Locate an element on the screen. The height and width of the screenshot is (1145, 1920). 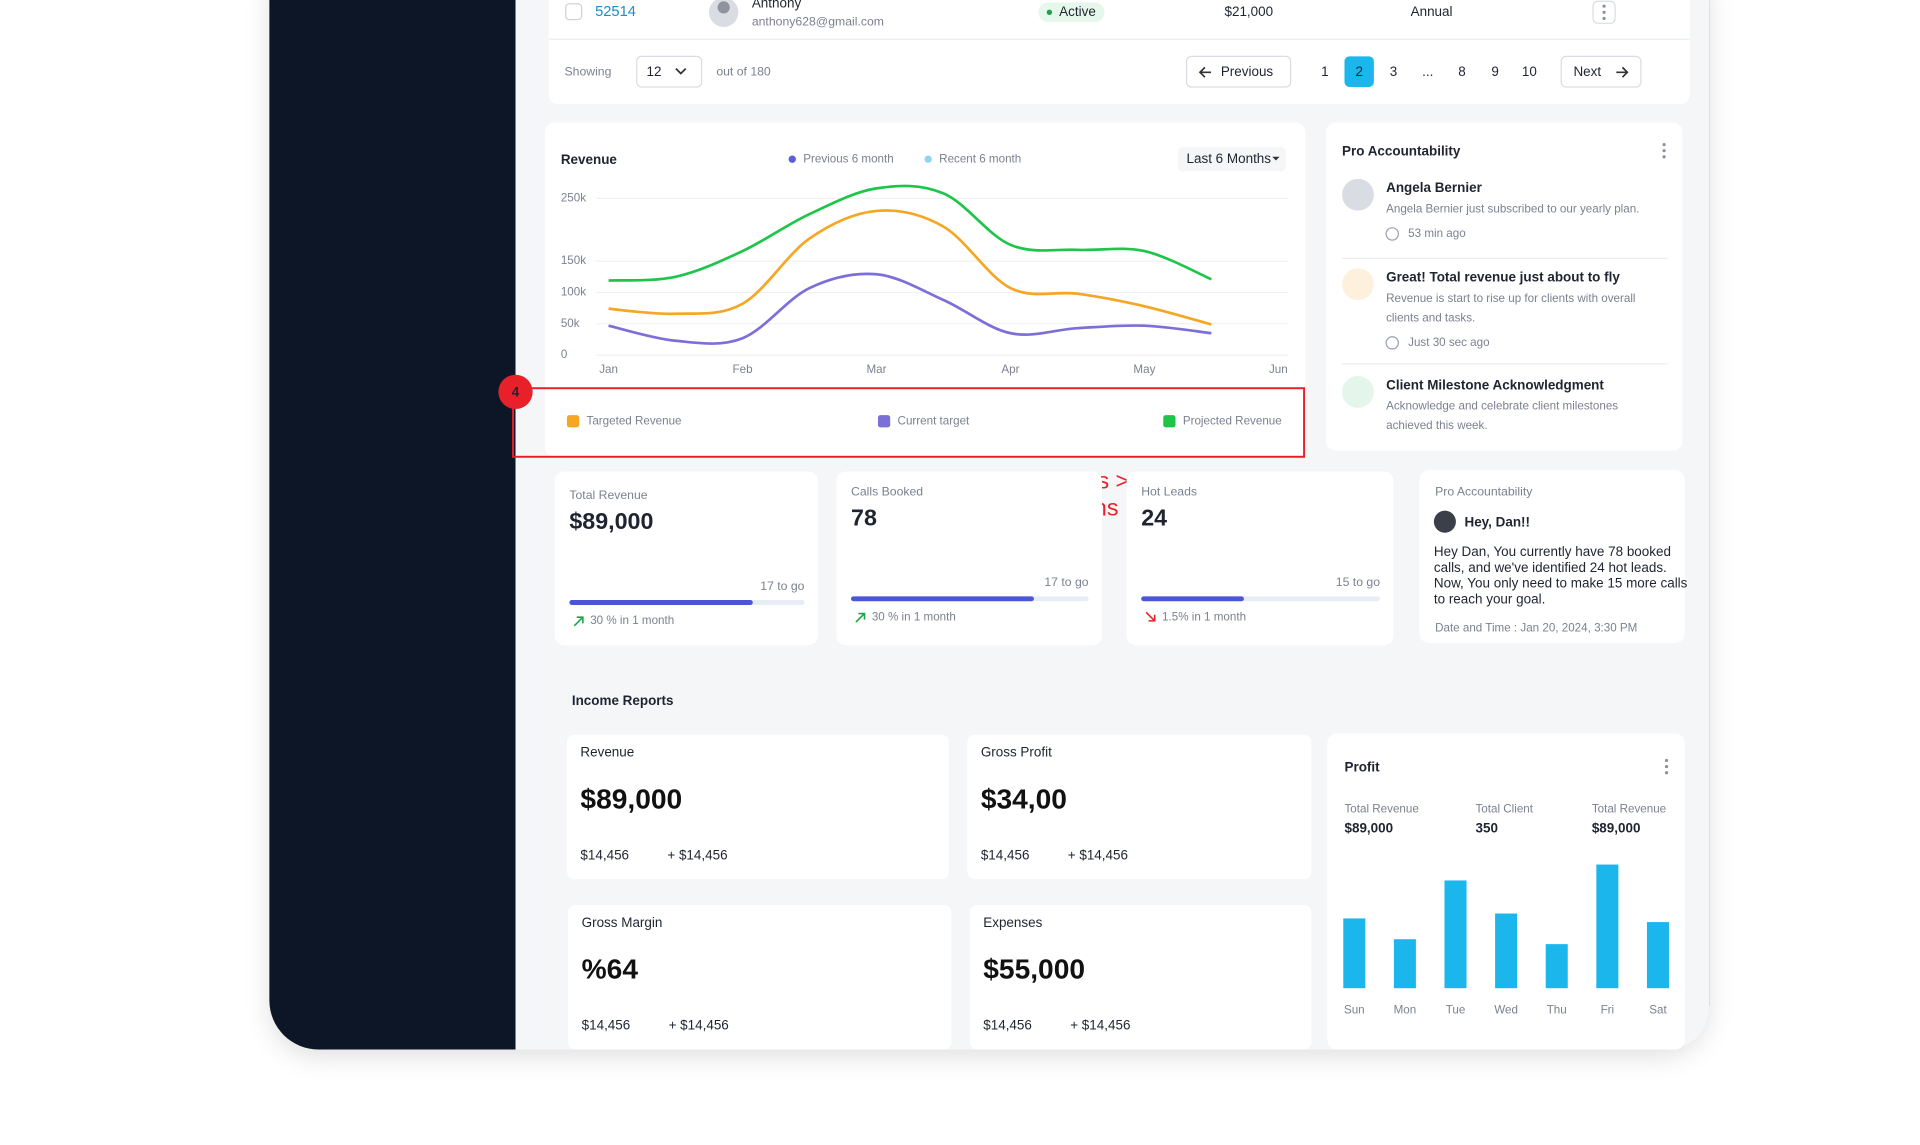
page-number: 2 is located at coordinates (1358, 71).